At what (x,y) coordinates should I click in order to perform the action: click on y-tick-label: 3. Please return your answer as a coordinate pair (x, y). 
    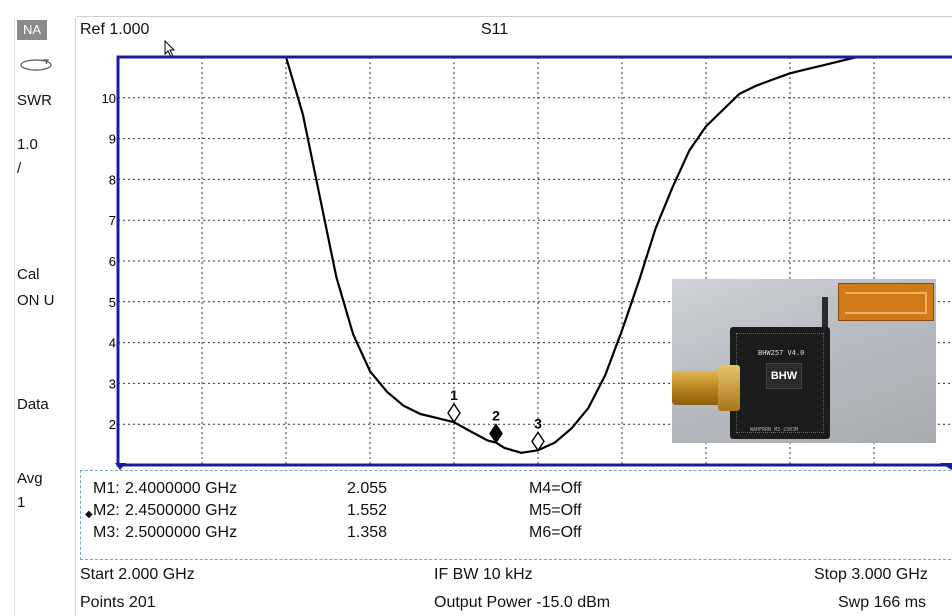
    Looking at the image, I should click on (112, 383).